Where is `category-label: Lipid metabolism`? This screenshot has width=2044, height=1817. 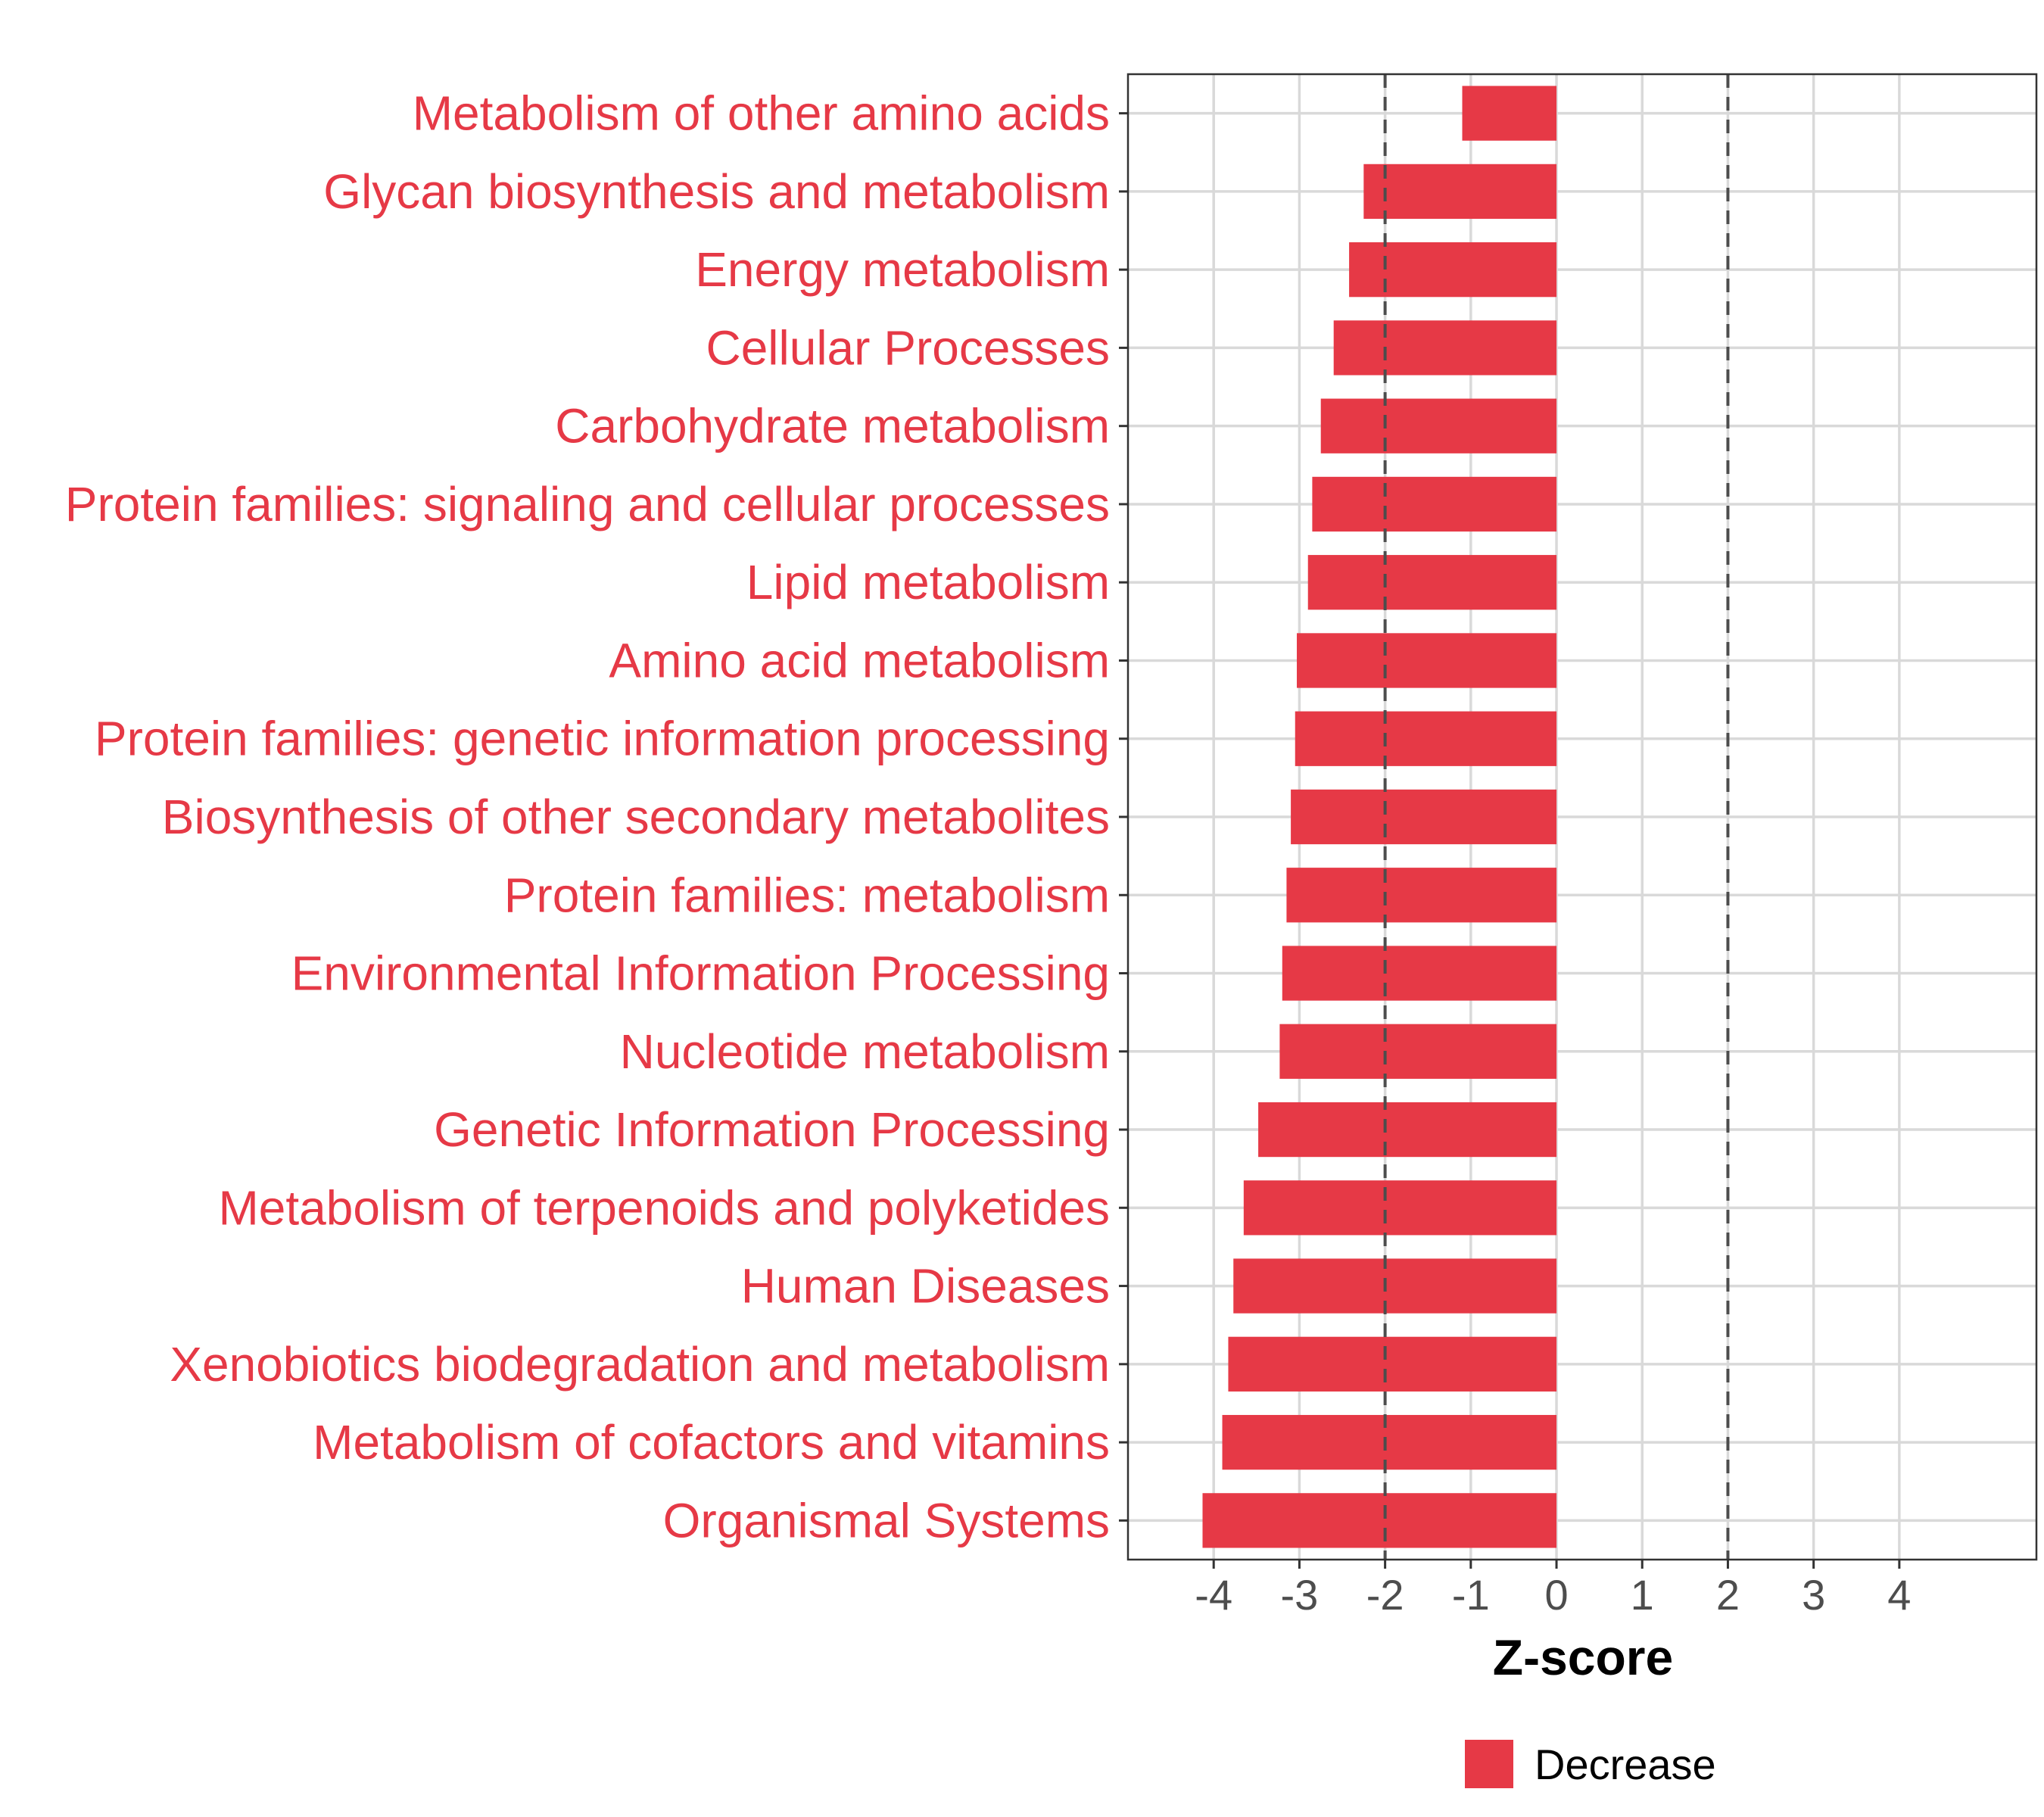 category-label: Lipid metabolism is located at coordinates (928, 582).